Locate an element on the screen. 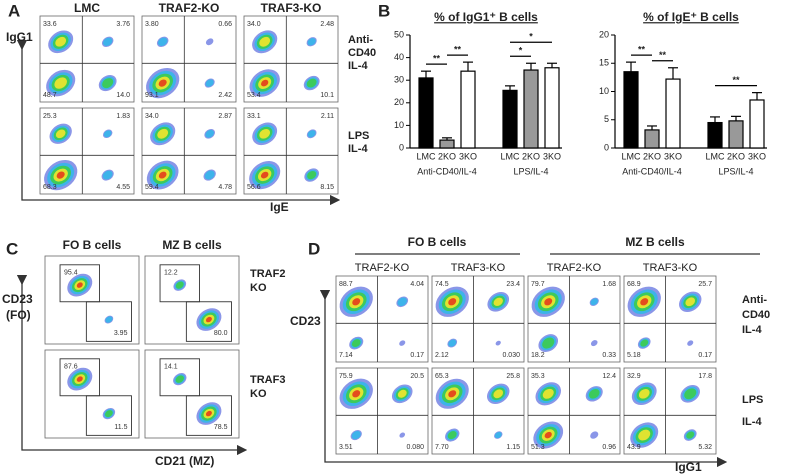  flow-plot: 88.7 4.04 7.14 0.17 is located at coordinates (382, 319).